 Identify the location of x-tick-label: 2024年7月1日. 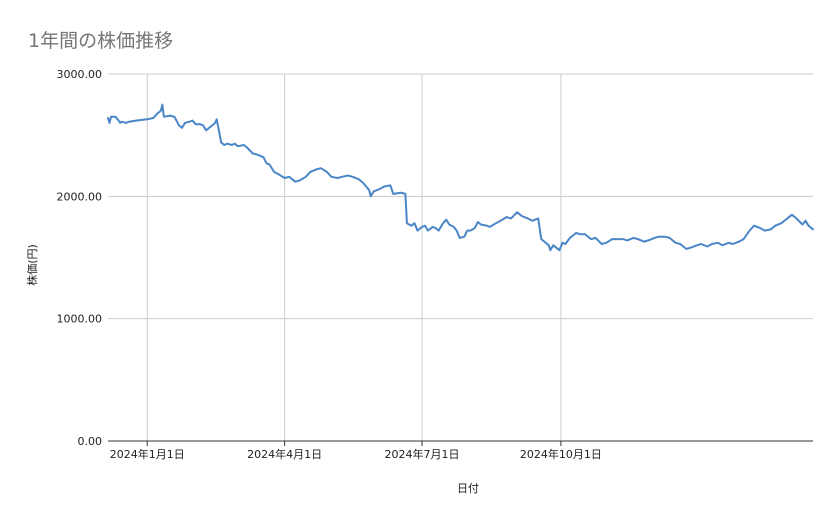
(422, 454).